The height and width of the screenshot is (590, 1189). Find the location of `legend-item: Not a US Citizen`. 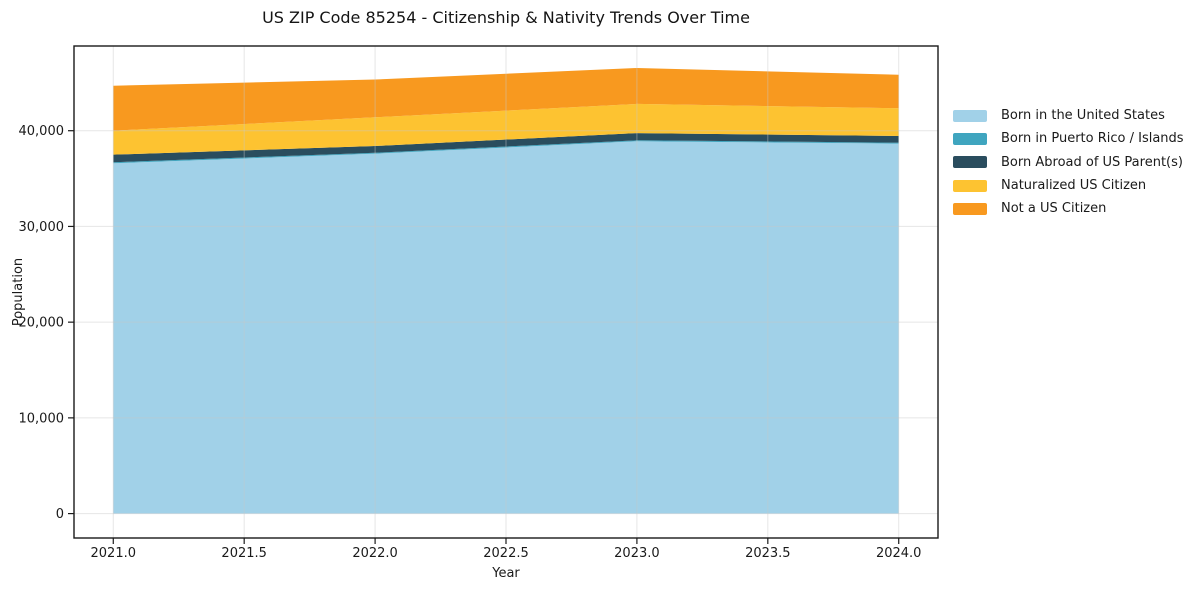

legend-item: Not a US Citizen is located at coordinates (1068, 208).